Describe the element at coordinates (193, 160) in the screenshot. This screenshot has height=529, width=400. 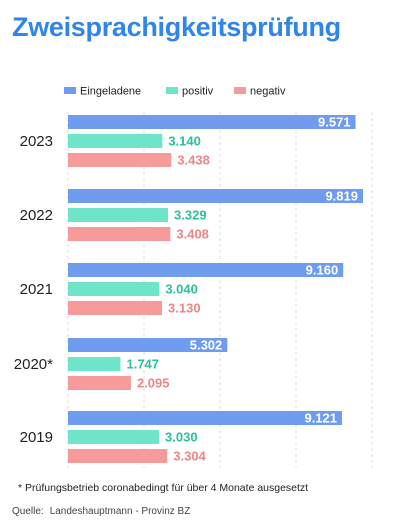
I see `data-label-negativ-0: 3.438` at that location.